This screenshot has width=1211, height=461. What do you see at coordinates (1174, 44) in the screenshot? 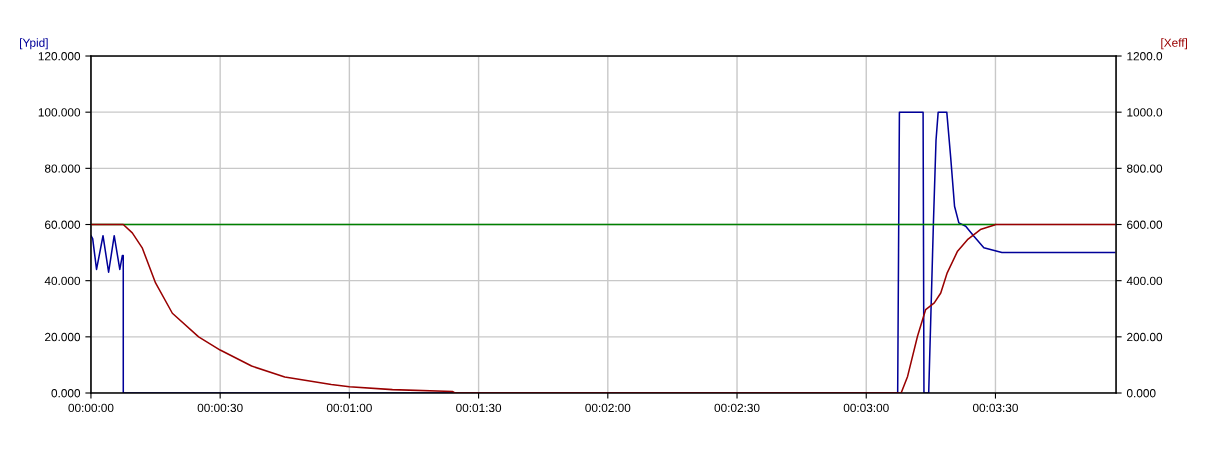
I see `y2-axis-title: [Xeff]` at bounding box center [1174, 44].